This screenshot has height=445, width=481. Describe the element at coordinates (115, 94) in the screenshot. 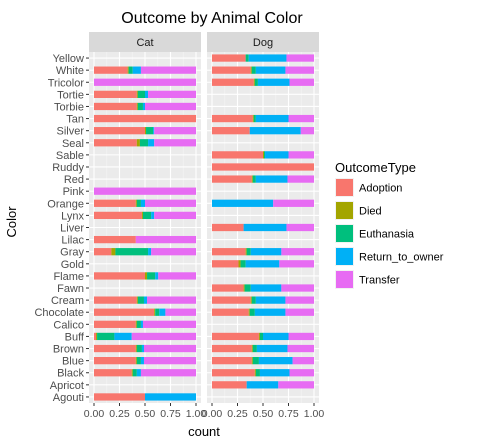

I see `bar-cat-tortie-adoption` at that location.